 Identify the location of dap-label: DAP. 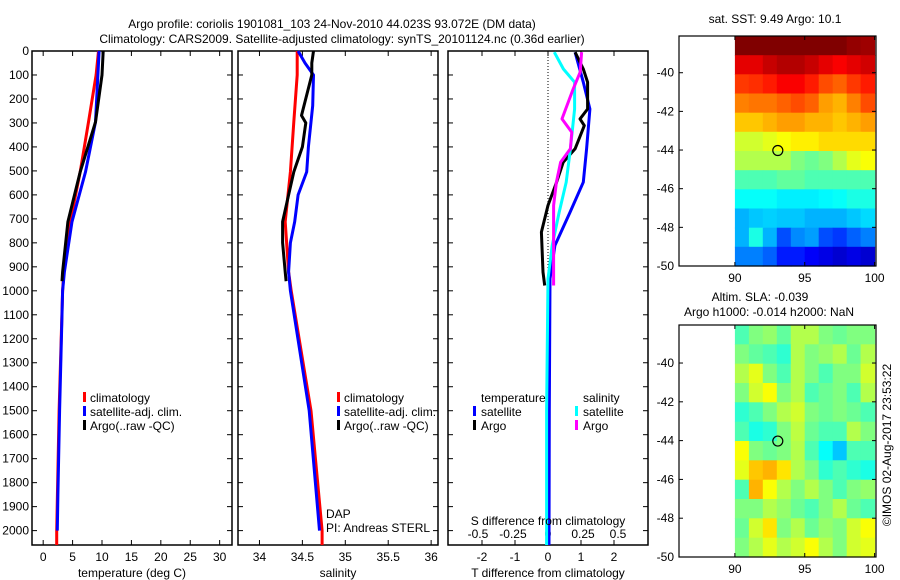
(338, 514).